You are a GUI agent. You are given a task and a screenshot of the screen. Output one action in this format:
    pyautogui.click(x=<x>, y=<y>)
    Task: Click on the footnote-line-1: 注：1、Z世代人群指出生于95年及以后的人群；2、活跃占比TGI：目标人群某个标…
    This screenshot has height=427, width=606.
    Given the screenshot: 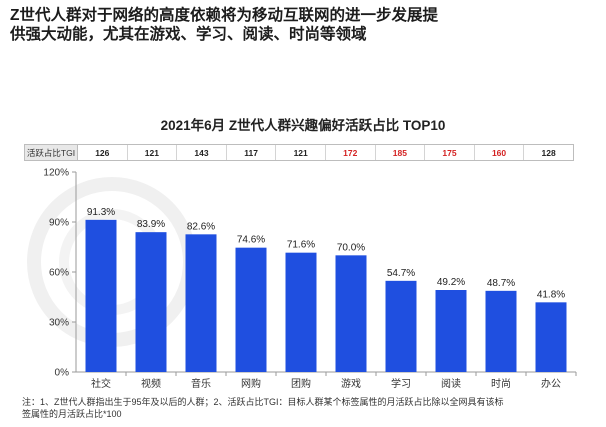 What is the action you would take?
    pyautogui.click(x=263, y=402)
    